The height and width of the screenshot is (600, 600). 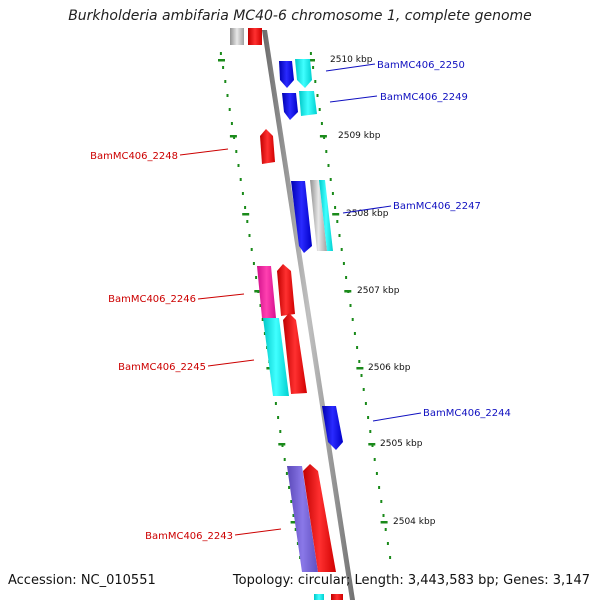 What do you see at coordinates (276, 357) in the screenshot?
I see `gene-2245-cyan` at bounding box center [276, 357].